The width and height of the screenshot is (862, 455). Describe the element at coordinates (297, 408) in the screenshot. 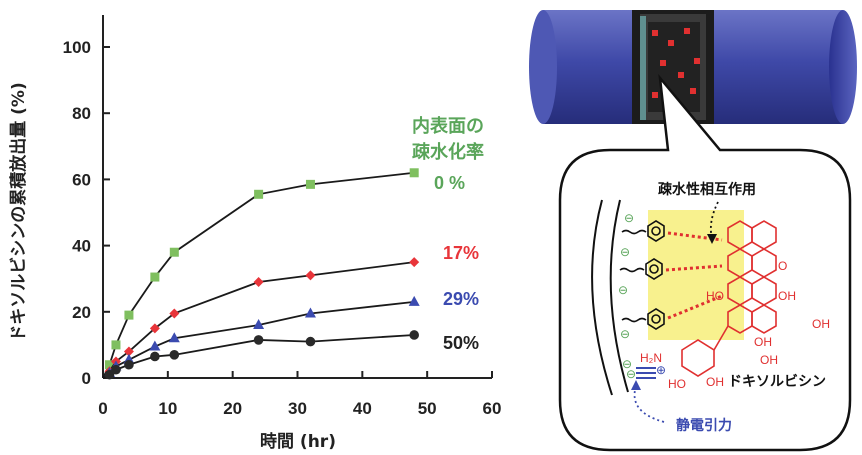

I see `x-tick-label: 30` at that location.